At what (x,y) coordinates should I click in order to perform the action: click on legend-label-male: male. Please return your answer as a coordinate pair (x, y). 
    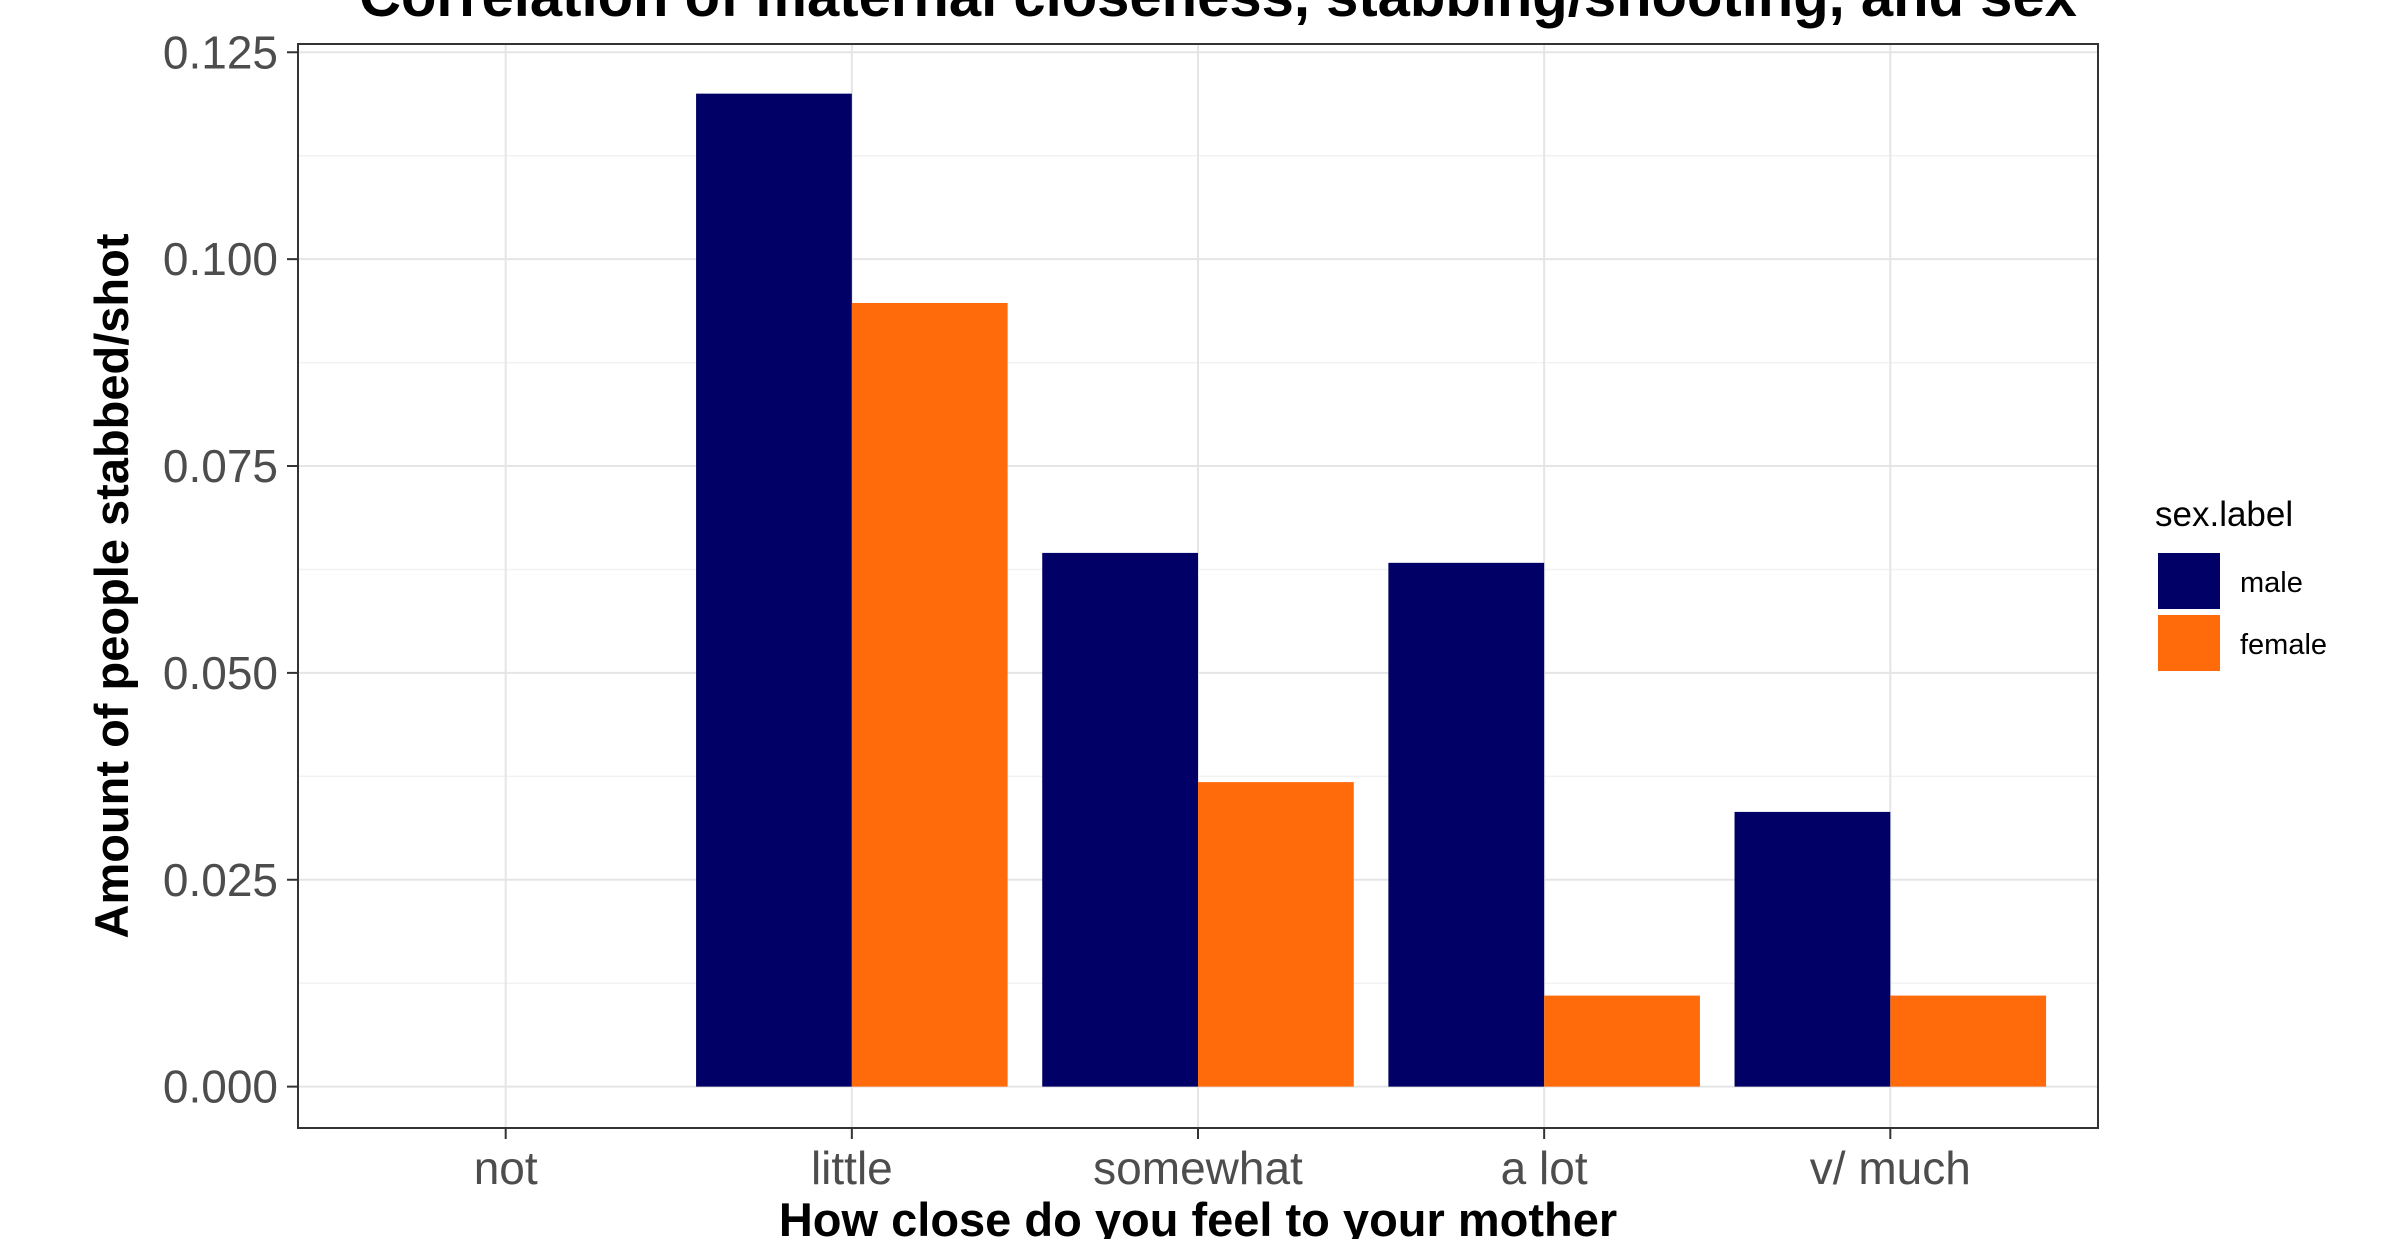
    Looking at the image, I should click on (2271, 583).